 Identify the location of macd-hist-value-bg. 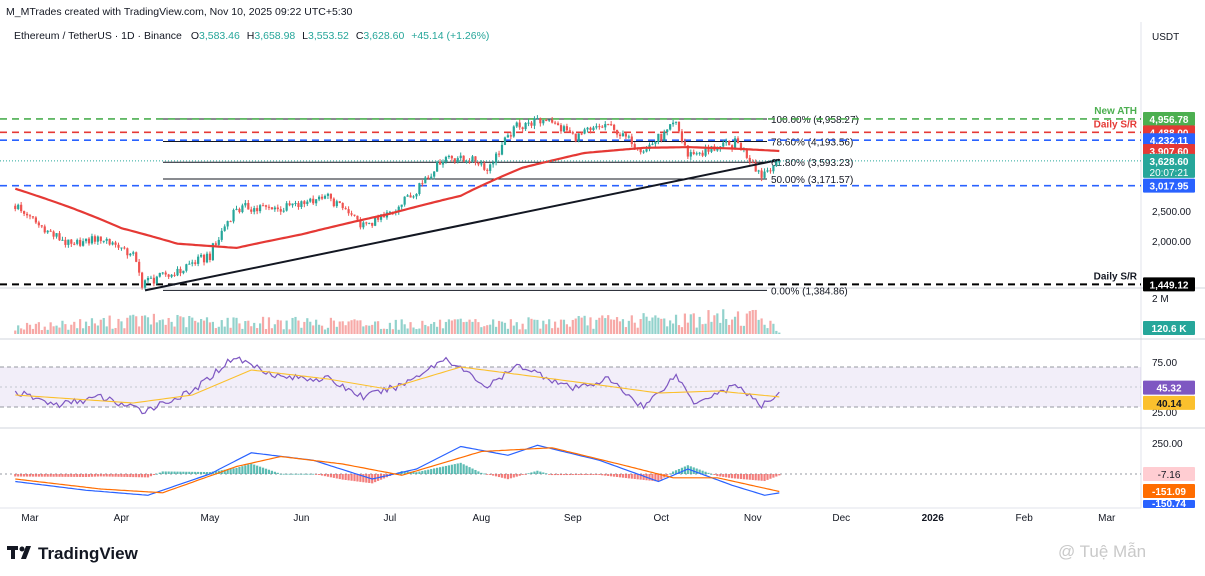
(1169, 474).